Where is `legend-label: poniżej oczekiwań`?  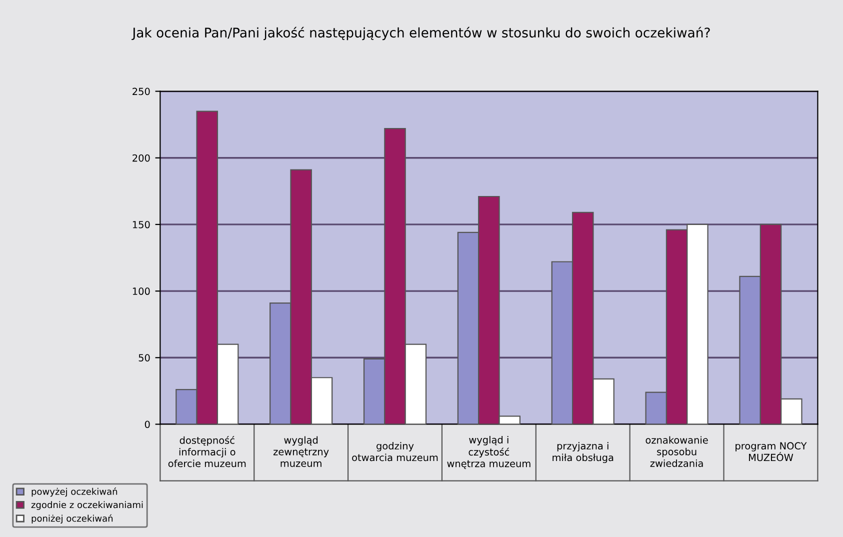
legend-label: poniżej oczekiwań is located at coordinates (72, 519).